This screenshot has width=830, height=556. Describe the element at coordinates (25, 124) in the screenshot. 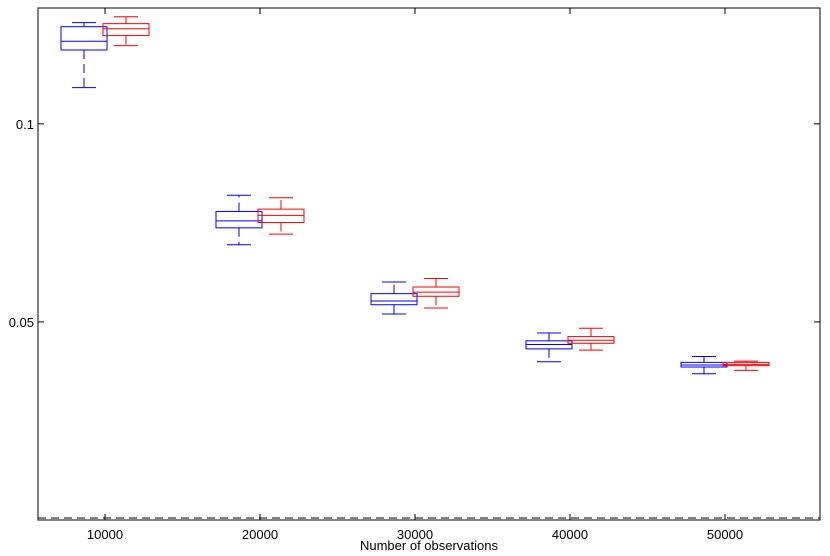

I see `y-tick-label: 0.1` at that location.